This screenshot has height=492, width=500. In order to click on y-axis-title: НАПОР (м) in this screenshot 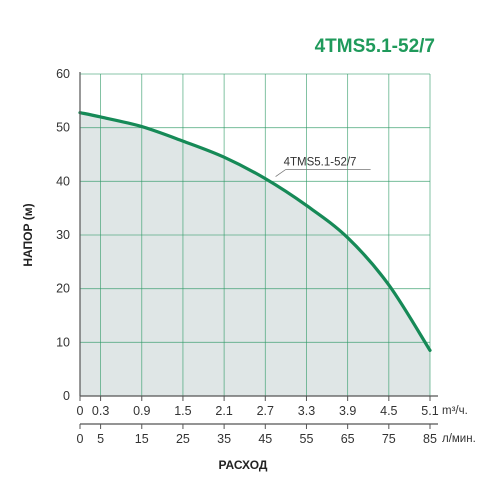, I will do `click(28, 234)`.